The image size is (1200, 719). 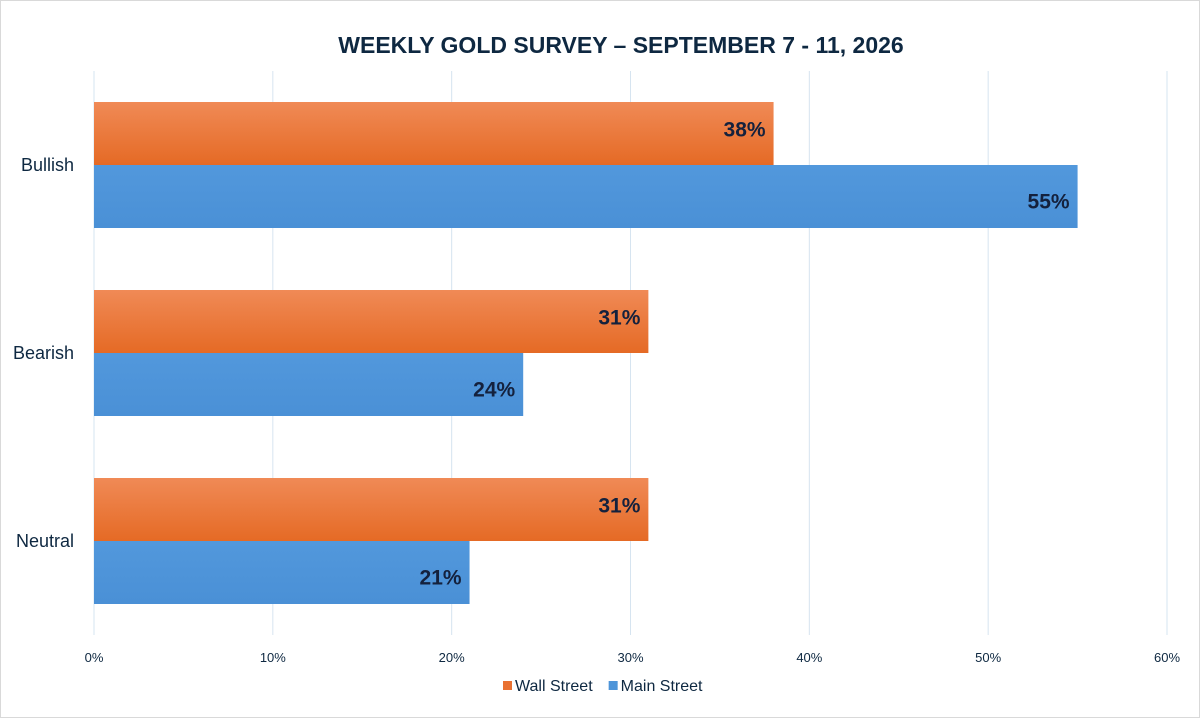 I want to click on legend-label: Wall Street, so click(x=554, y=686).